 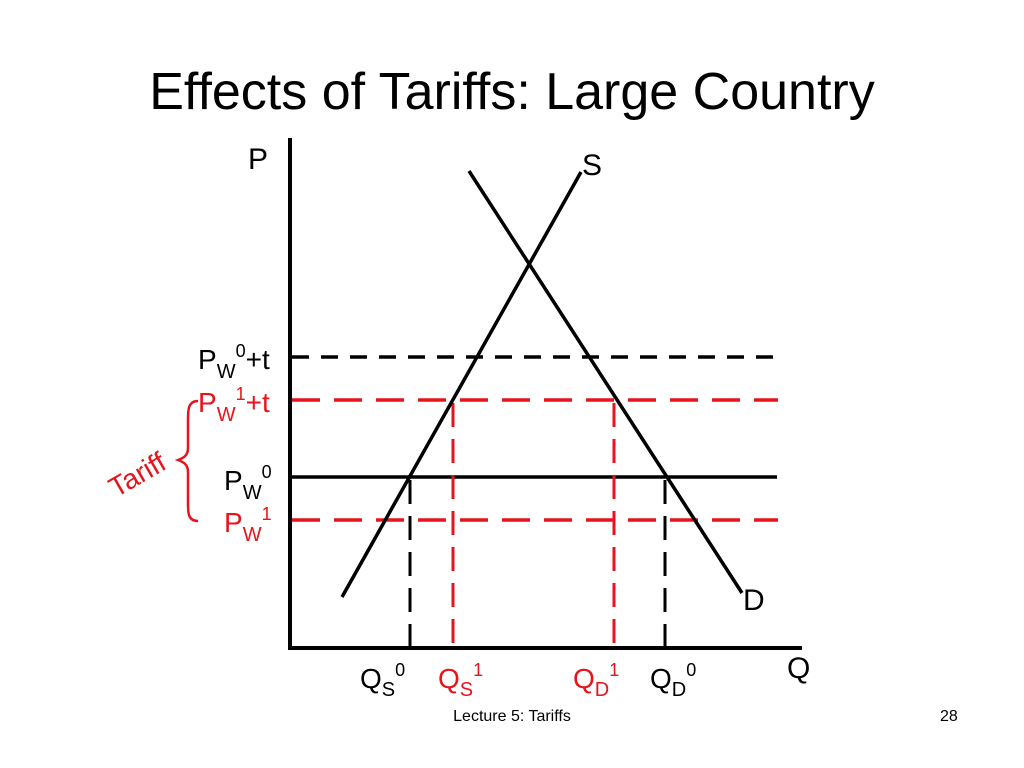 I want to click on pw0-plus-t-base: P, so click(x=207, y=359).